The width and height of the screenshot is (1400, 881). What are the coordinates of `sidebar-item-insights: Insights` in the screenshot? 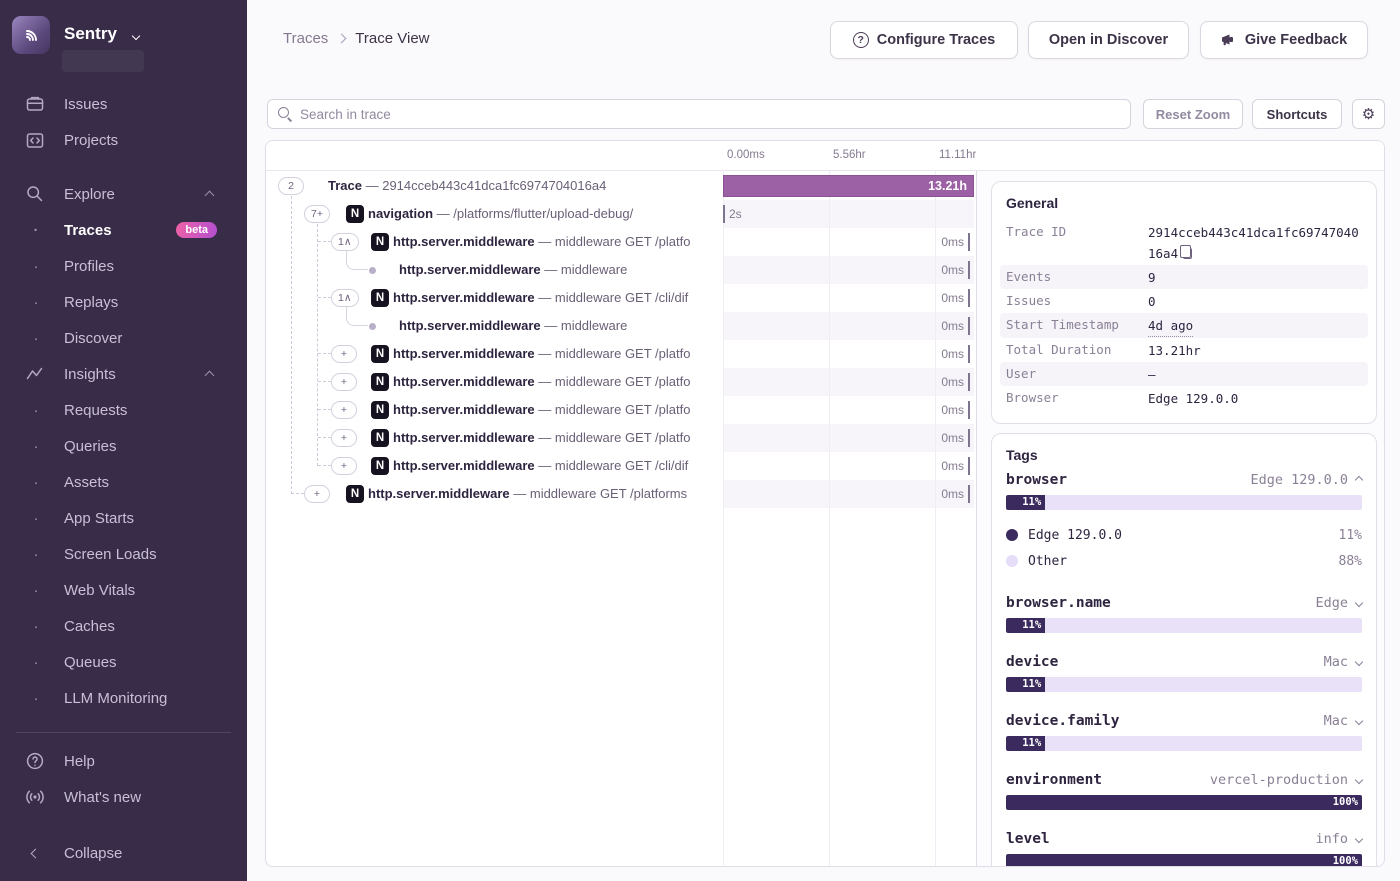 It's located at (123, 374).